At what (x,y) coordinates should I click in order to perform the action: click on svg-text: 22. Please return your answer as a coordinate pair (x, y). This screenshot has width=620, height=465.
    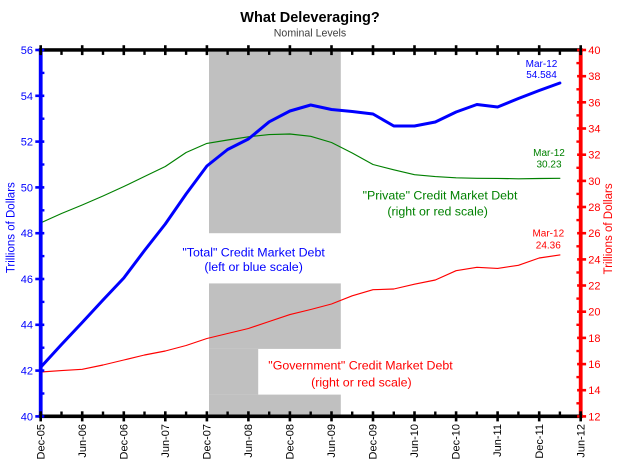
    Looking at the image, I should click on (594, 287).